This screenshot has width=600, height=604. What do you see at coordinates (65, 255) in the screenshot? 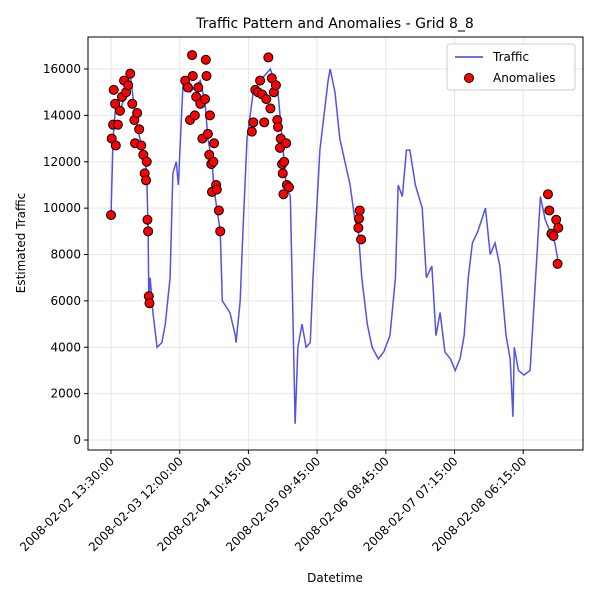
I see `y-tick-label: 8000` at bounding box center [65, 255].